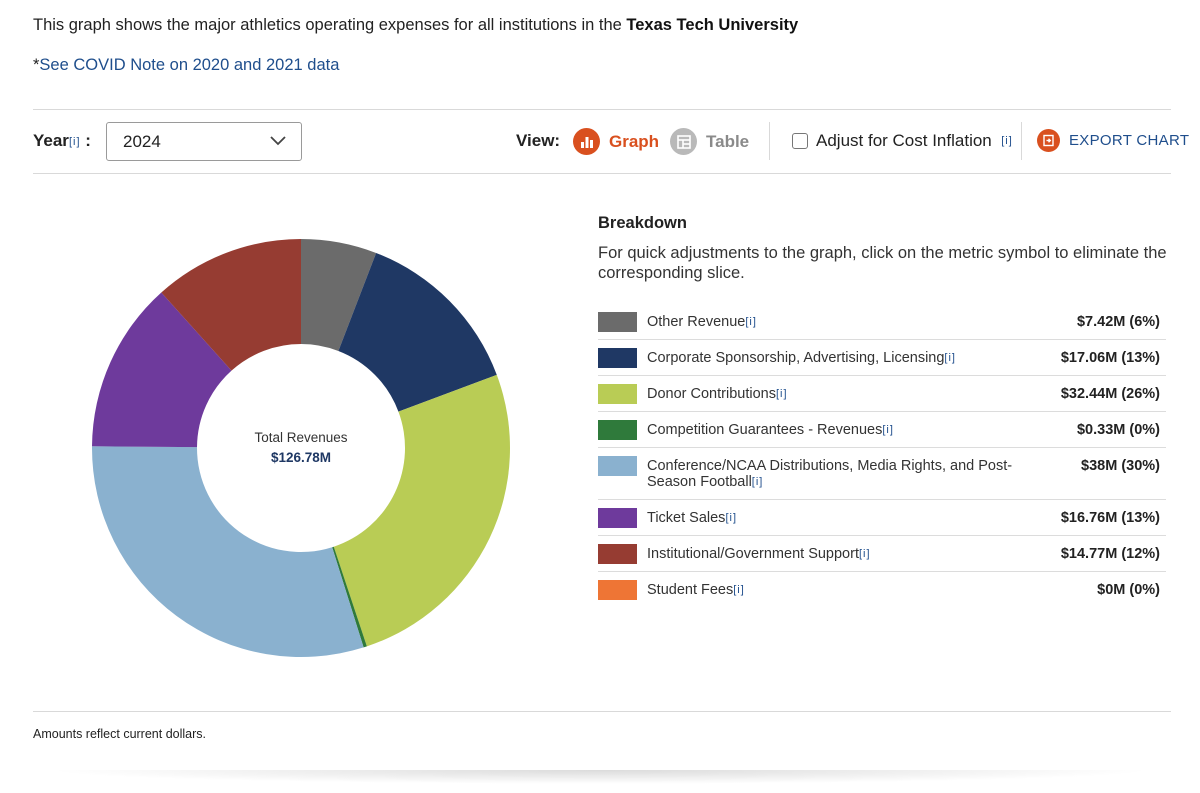 Image resolution: width=1200 pixels, height=793 pixels. What do you see at coordinates (882, 394) in the screenshot?
I see `legend-row-donor-contributions: Donor Contributions[i] $32.44M (26%)` at bounding box center [882, 394].